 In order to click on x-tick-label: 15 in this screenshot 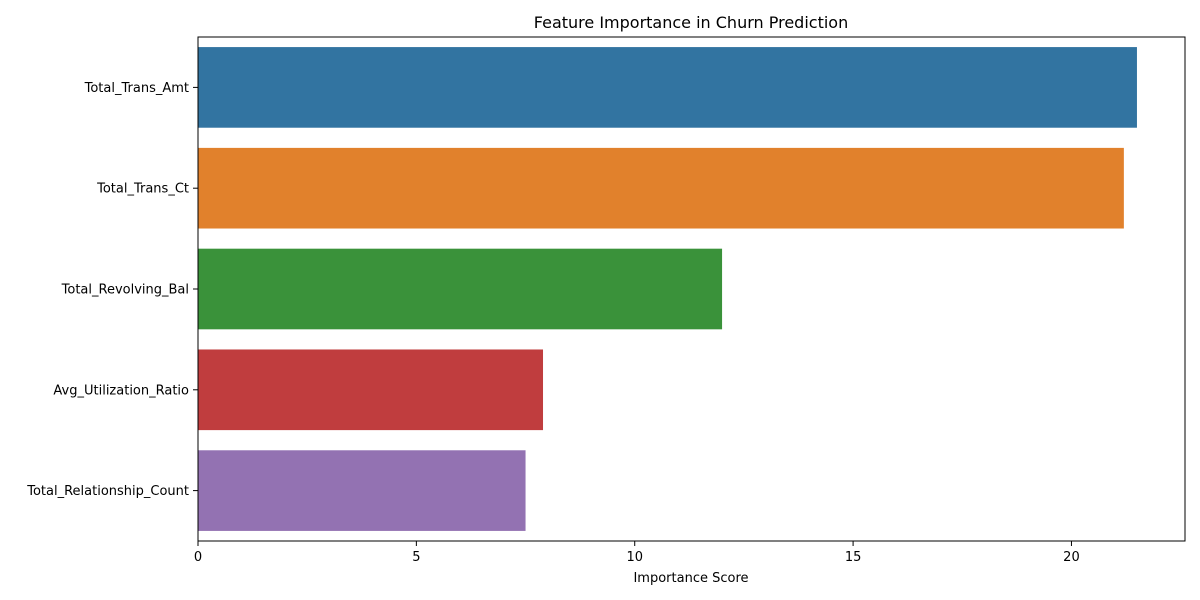, I will do `click(853, 557)`.